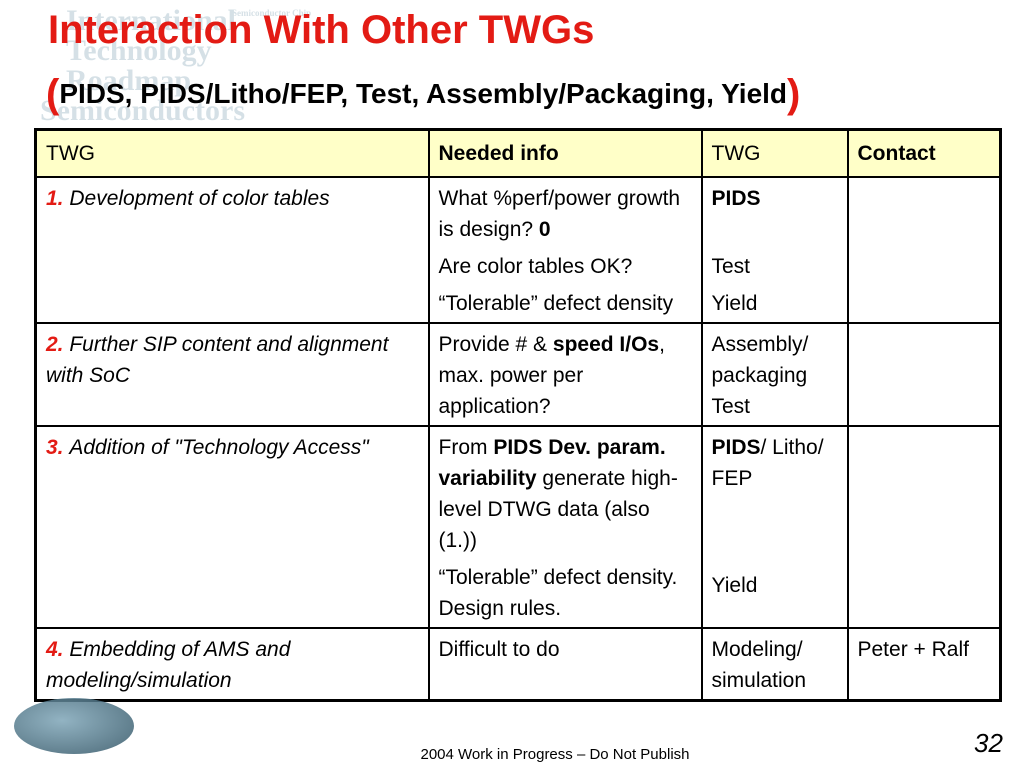 This screenshot has height=768, width=1024. Describe the element at coordinates (168, 665) in the screenshot. I see `topic-text: Embedding of AMS and modeling/simulation` at that location.